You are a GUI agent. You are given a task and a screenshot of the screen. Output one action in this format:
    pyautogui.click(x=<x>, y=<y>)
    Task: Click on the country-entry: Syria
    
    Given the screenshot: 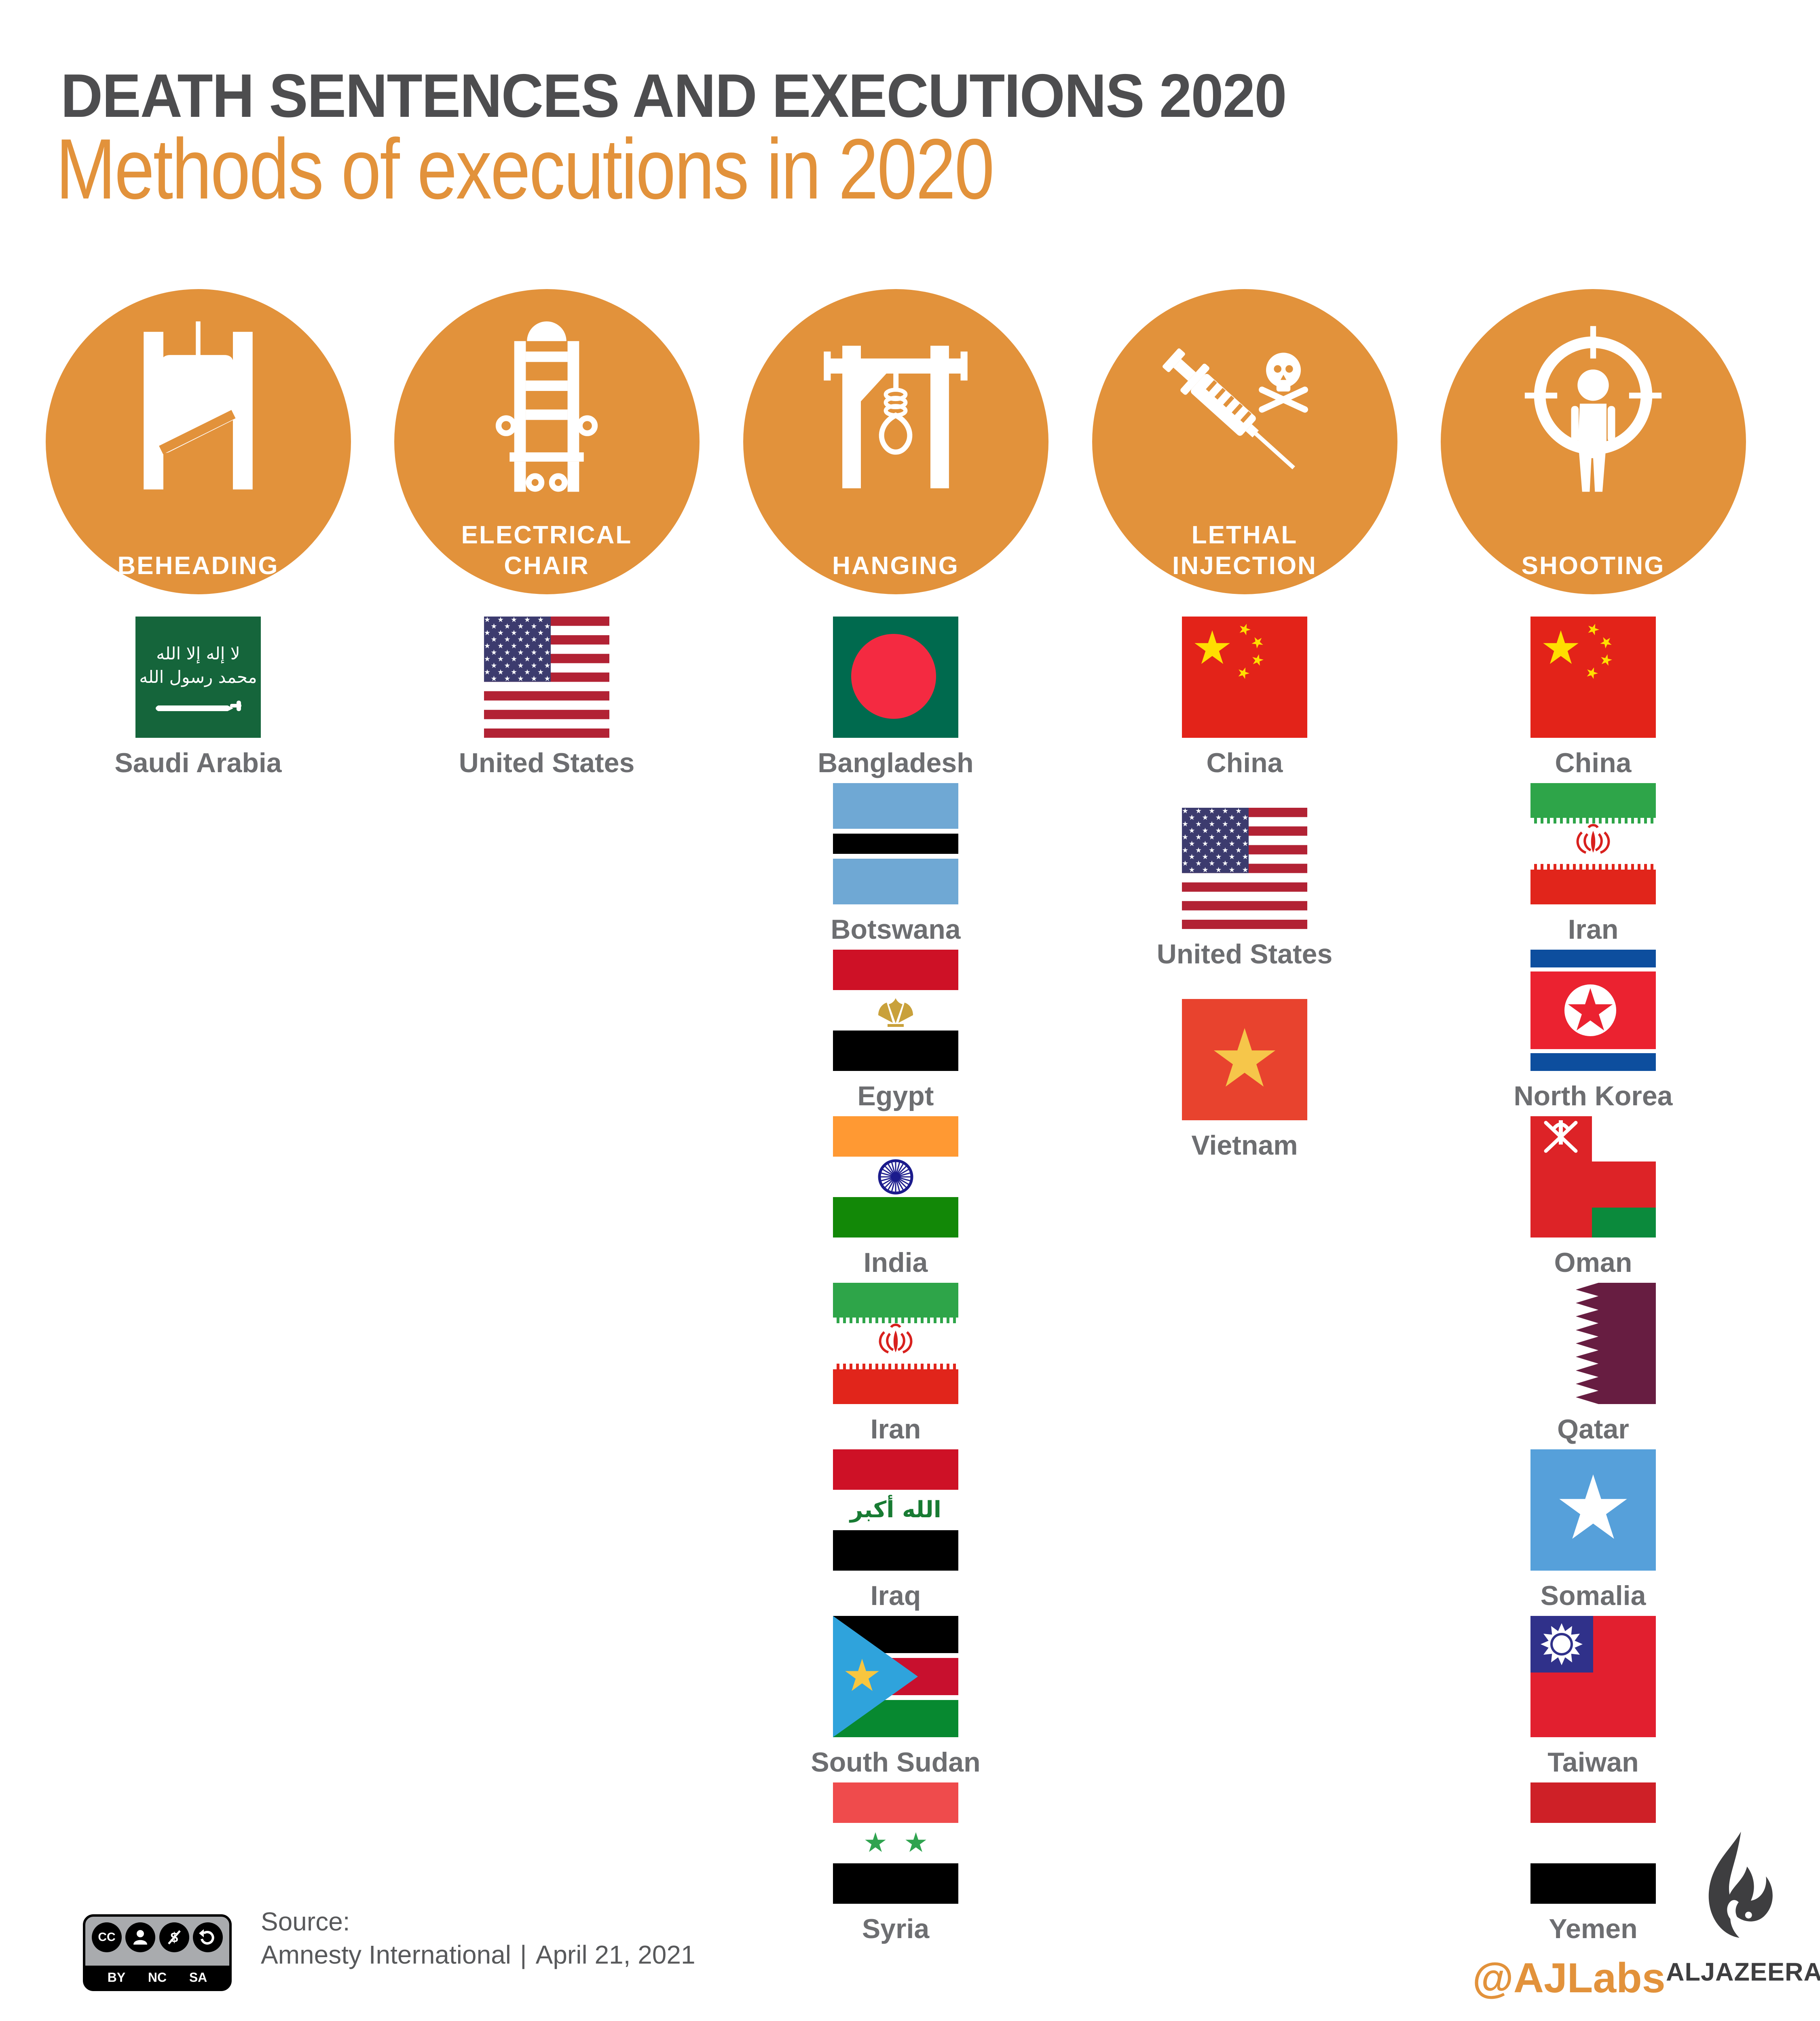 What is the action you would take?
    pyautogui.click(x=895, y=1863)
    